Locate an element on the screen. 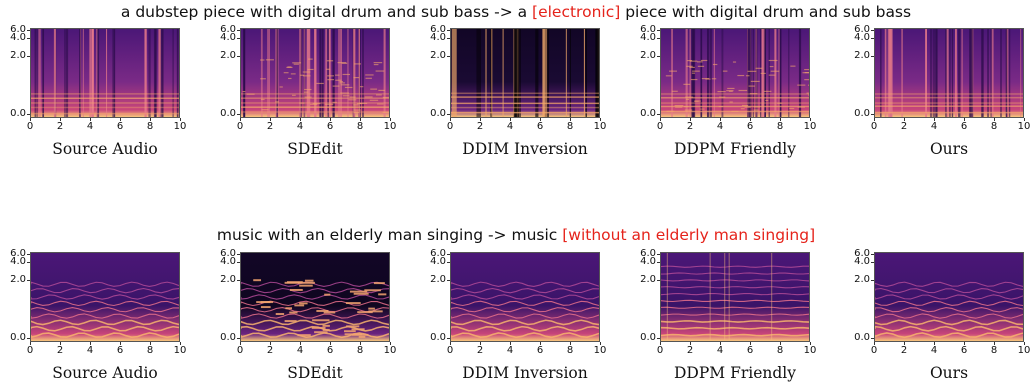 This screenshot has height=382, width=1032. spectrogram-panel: 6.0 4.0 2.0 0.0 0 2 4 6 8 10 Source Audio is located at coordinates (98, 92).